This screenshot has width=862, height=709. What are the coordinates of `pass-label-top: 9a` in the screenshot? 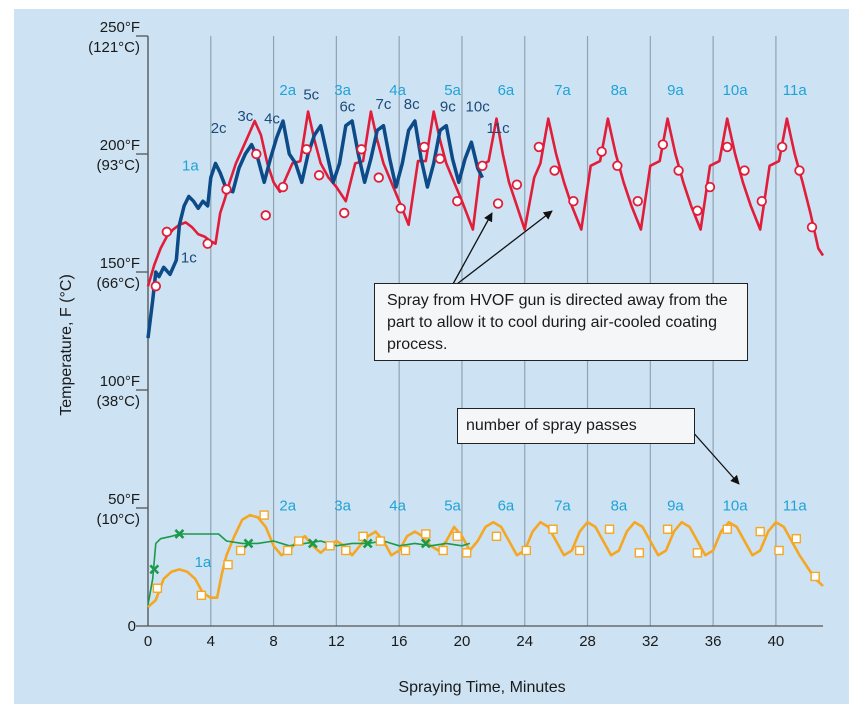 It's located at (675, 90).